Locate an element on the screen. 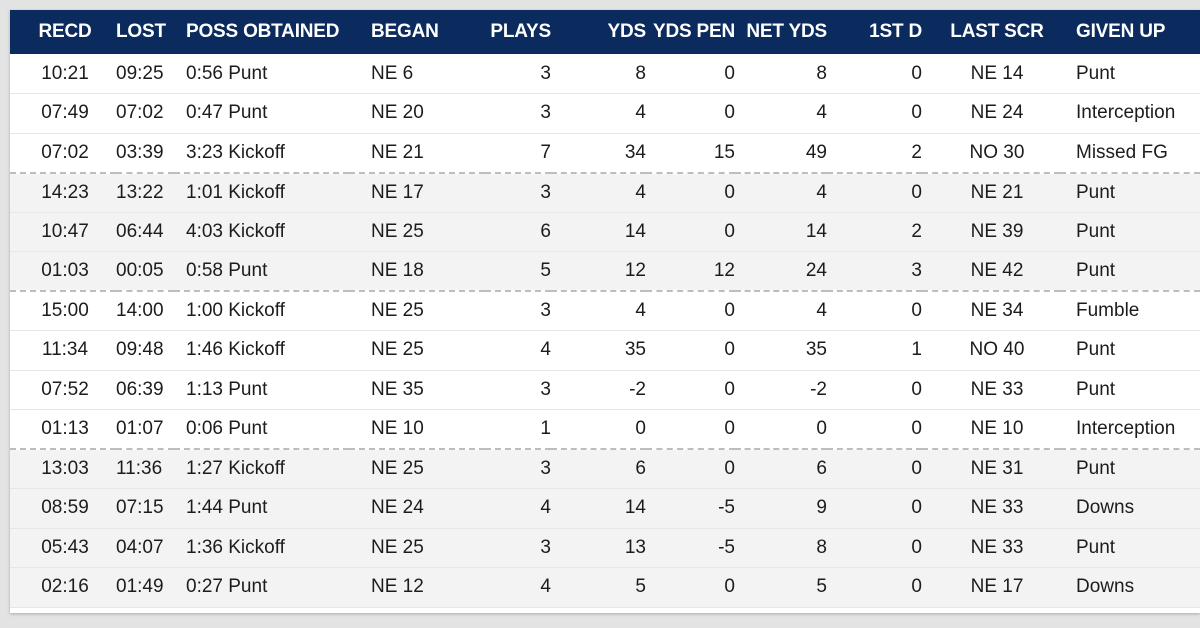 Image resolution: width=1200 pixels, height=628 pixels. cell-yds: 12 is located at coordinates (635, 270).